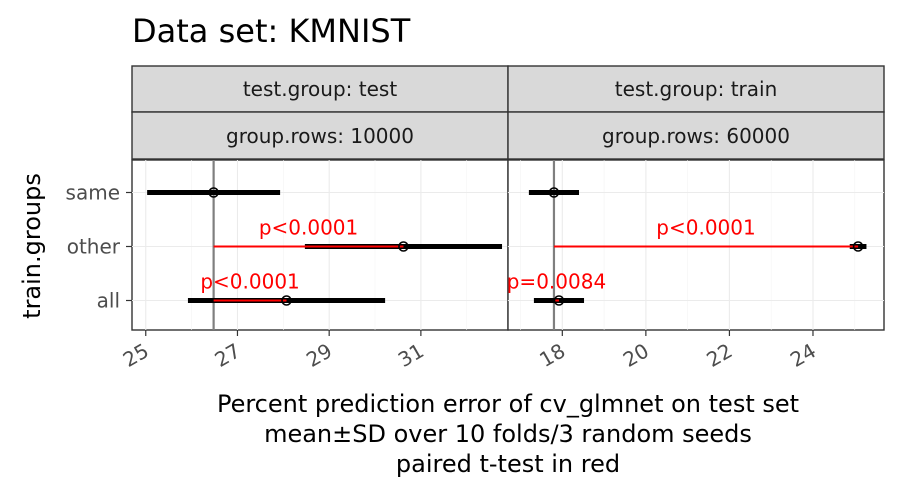 The width and height of the screenshot is (900, 500). What do you see at coordinates (508, 464) in the screenshot?
I see `x-axis-title-line-3: paired t-test in red` at bounding box center [508, 464].